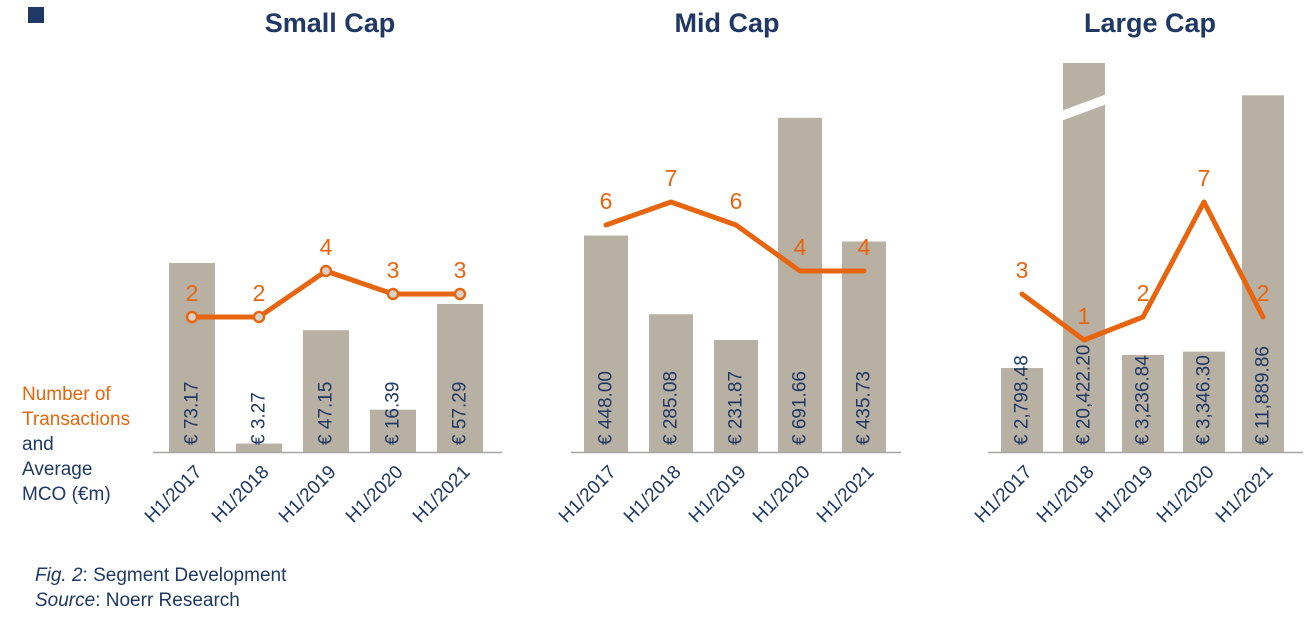 This screenshot has width=1316, height=624. What do you see at coordinates (38, 444) in the screenshot?
I see `legend-connector-label: and` at bounding box center [38, 444].